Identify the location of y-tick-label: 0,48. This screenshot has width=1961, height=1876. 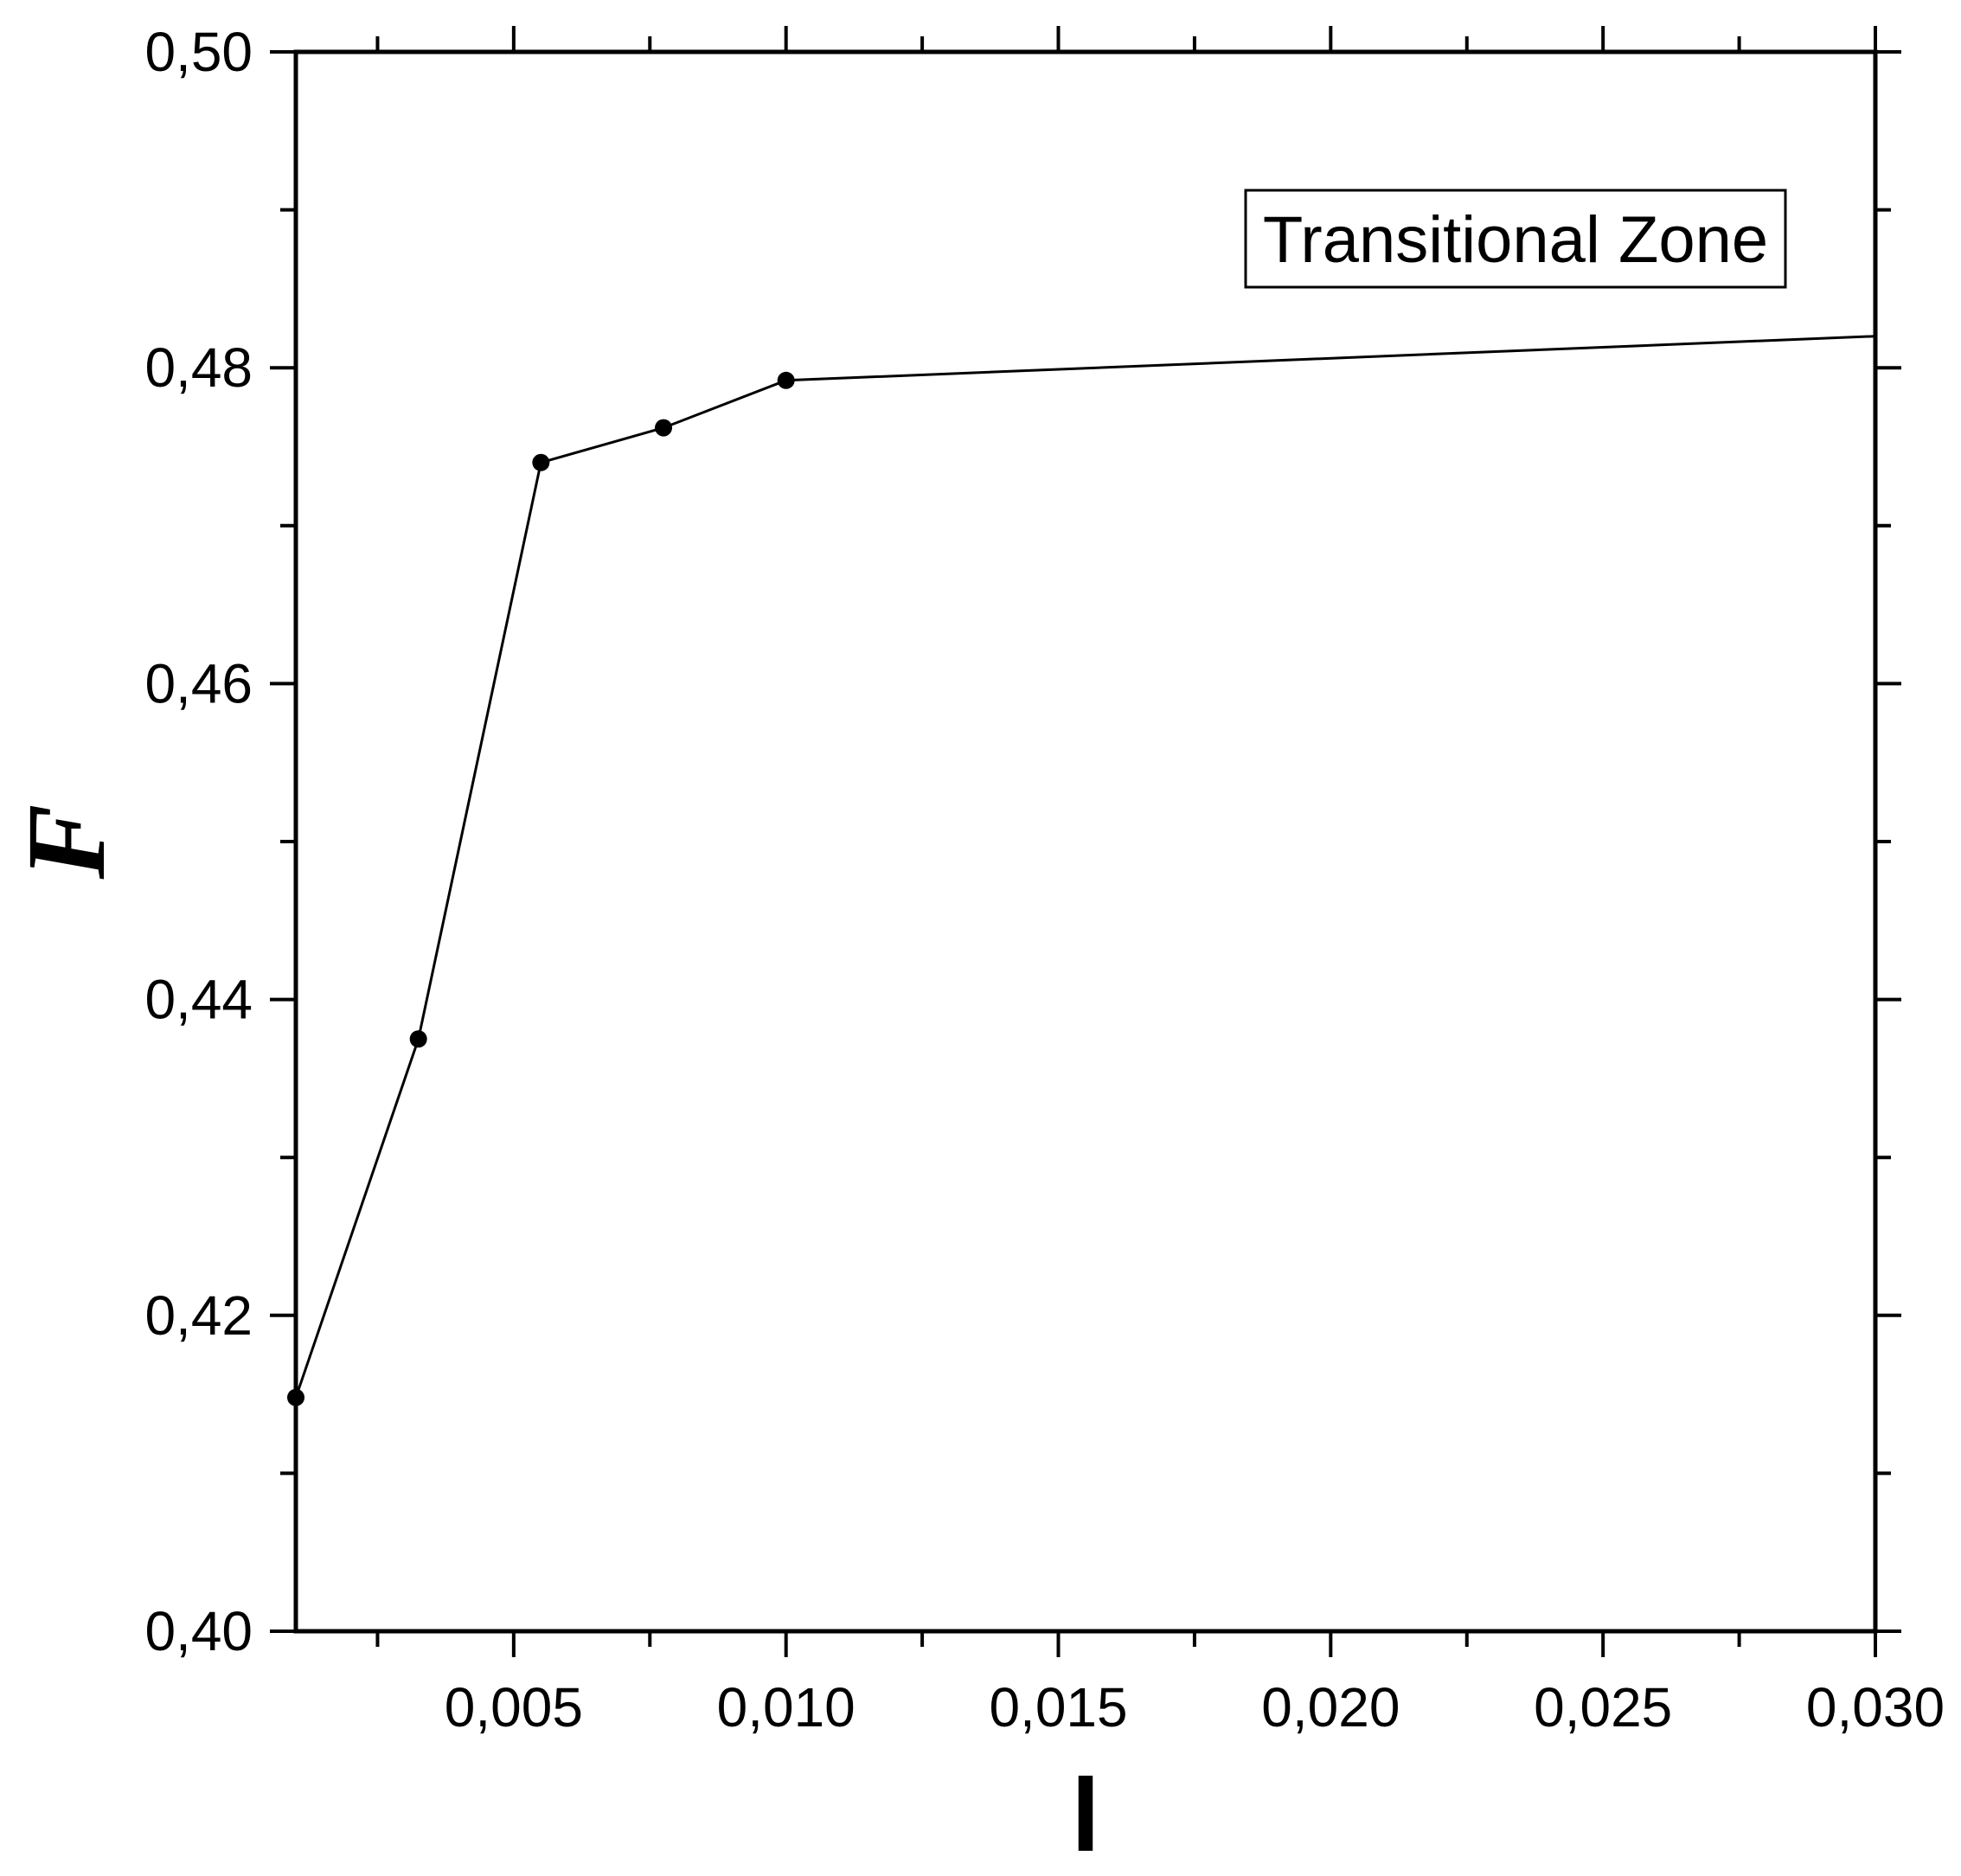
(198, 368).